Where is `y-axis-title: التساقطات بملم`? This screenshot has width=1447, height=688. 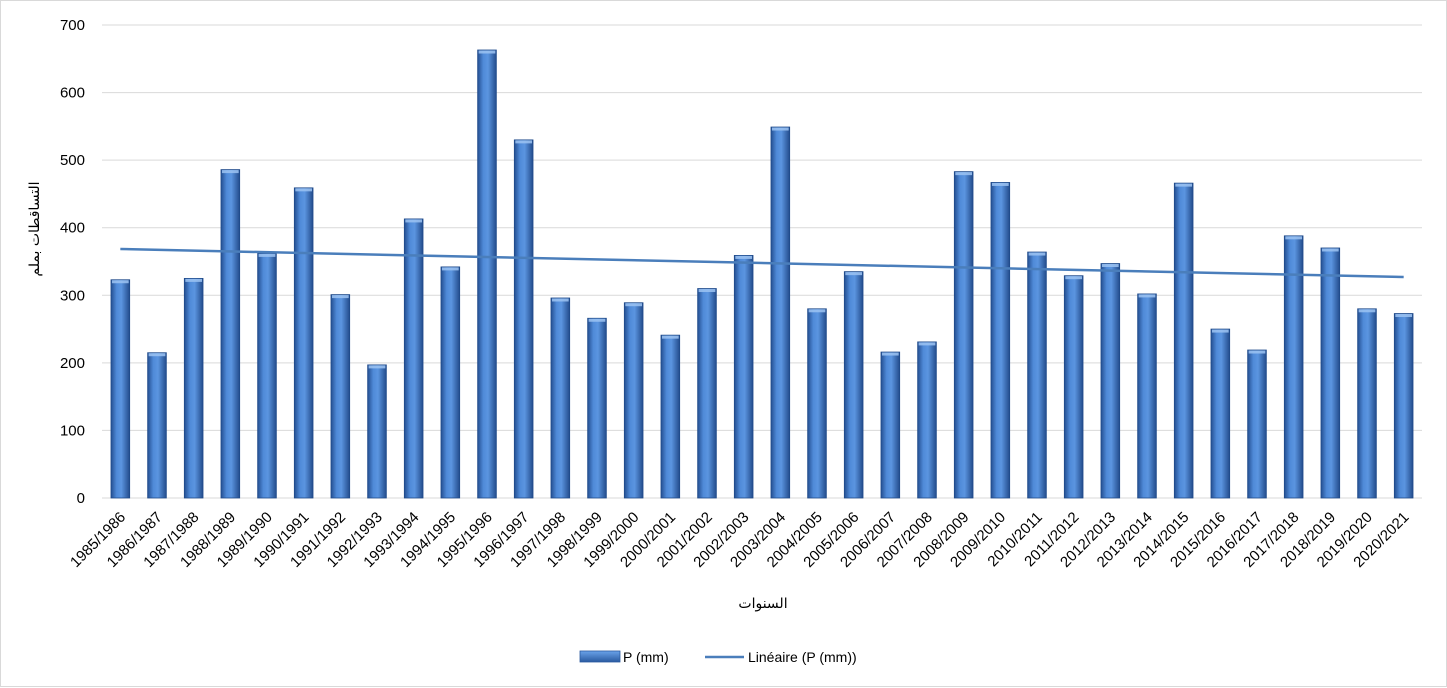
y-axis-title: التساقطات بملم is located at coordinates (35, 228).